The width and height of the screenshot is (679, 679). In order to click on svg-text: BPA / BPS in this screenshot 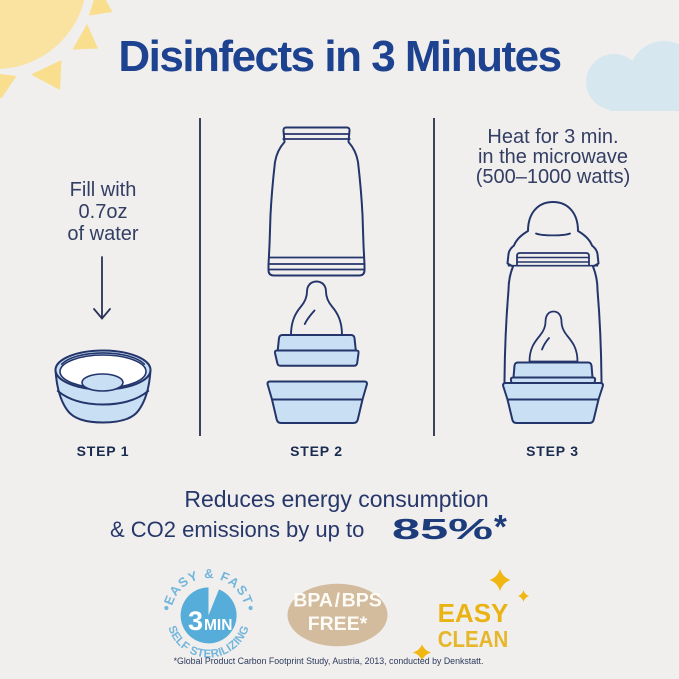, I will do `click(337, 601)`.